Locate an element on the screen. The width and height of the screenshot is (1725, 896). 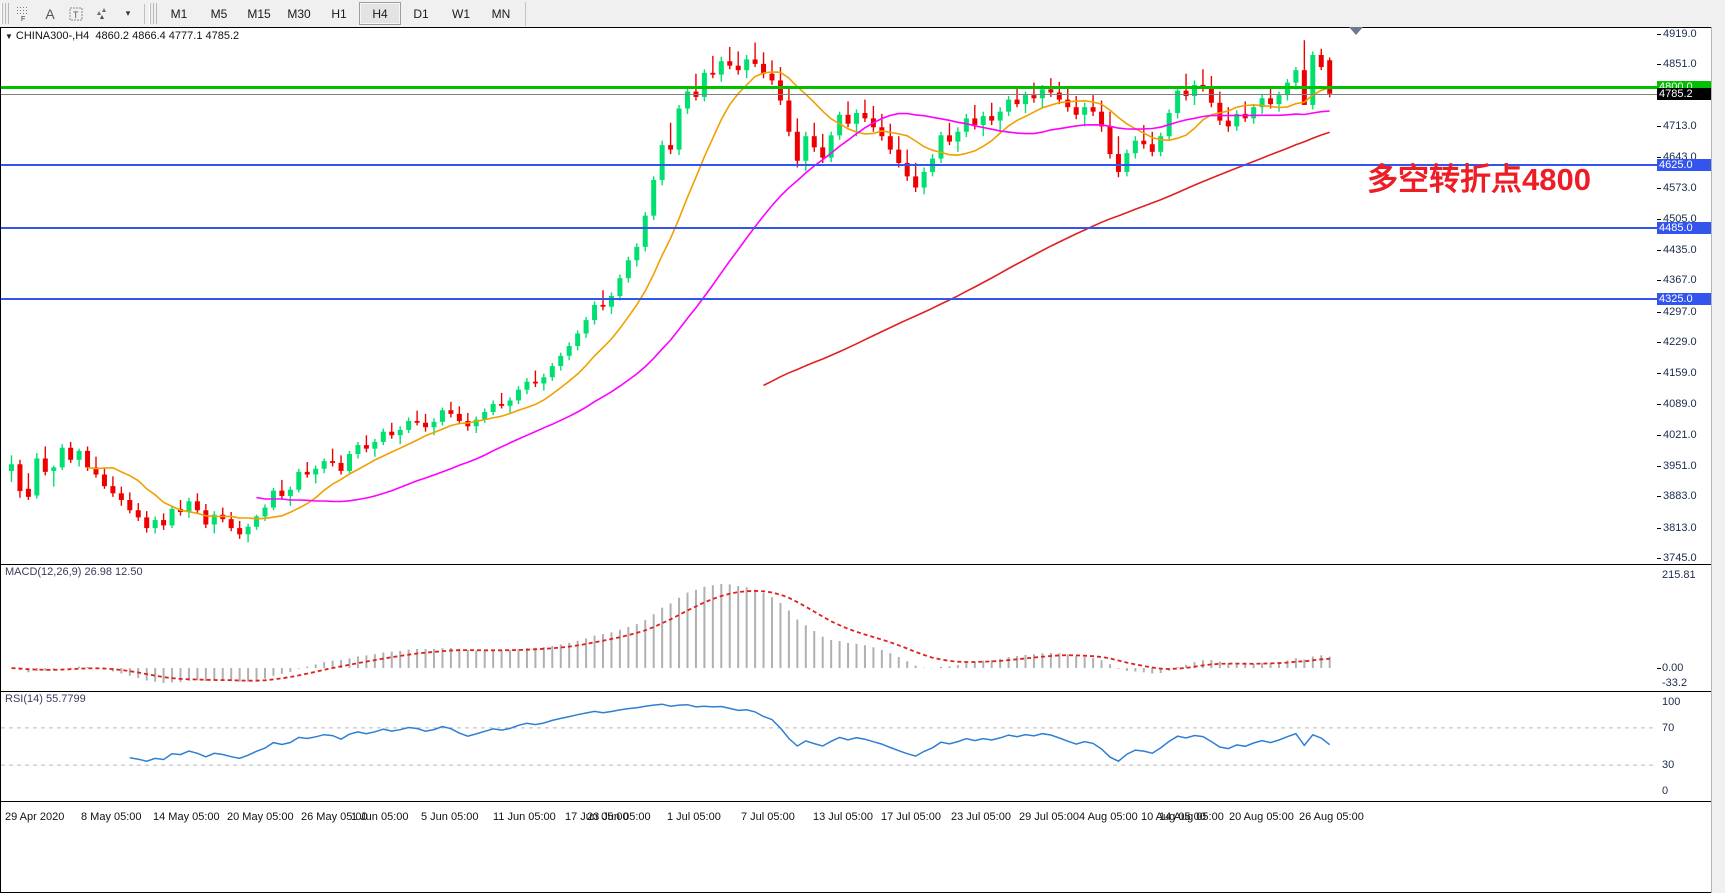
chart-position-marker-icon is located at coordinates (1356, 31).